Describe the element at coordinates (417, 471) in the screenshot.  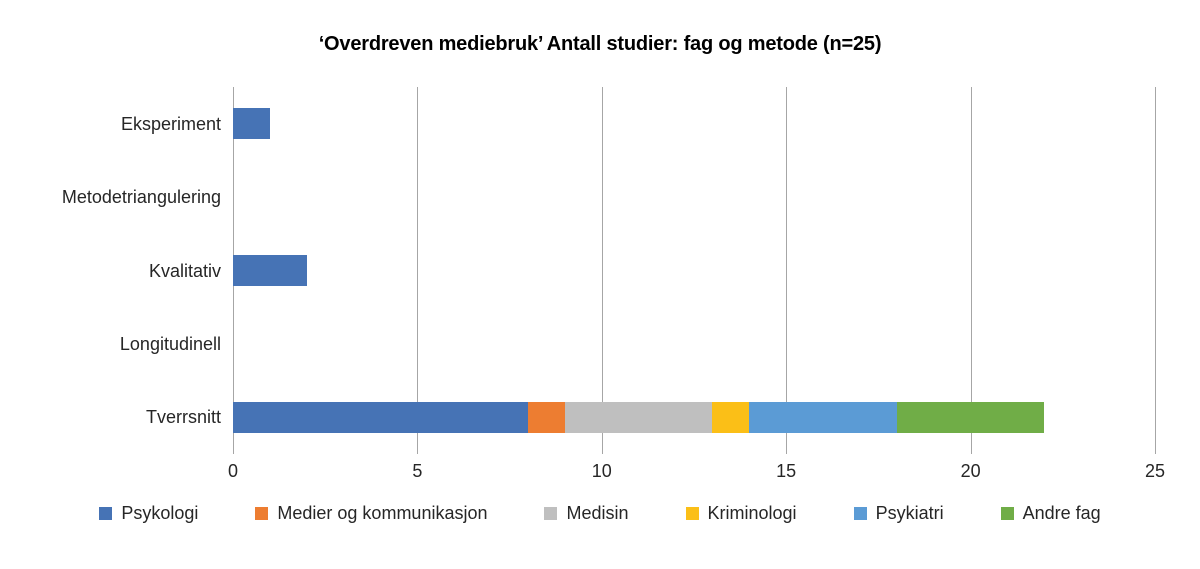
I see `x-tick-label: 5` at that location.